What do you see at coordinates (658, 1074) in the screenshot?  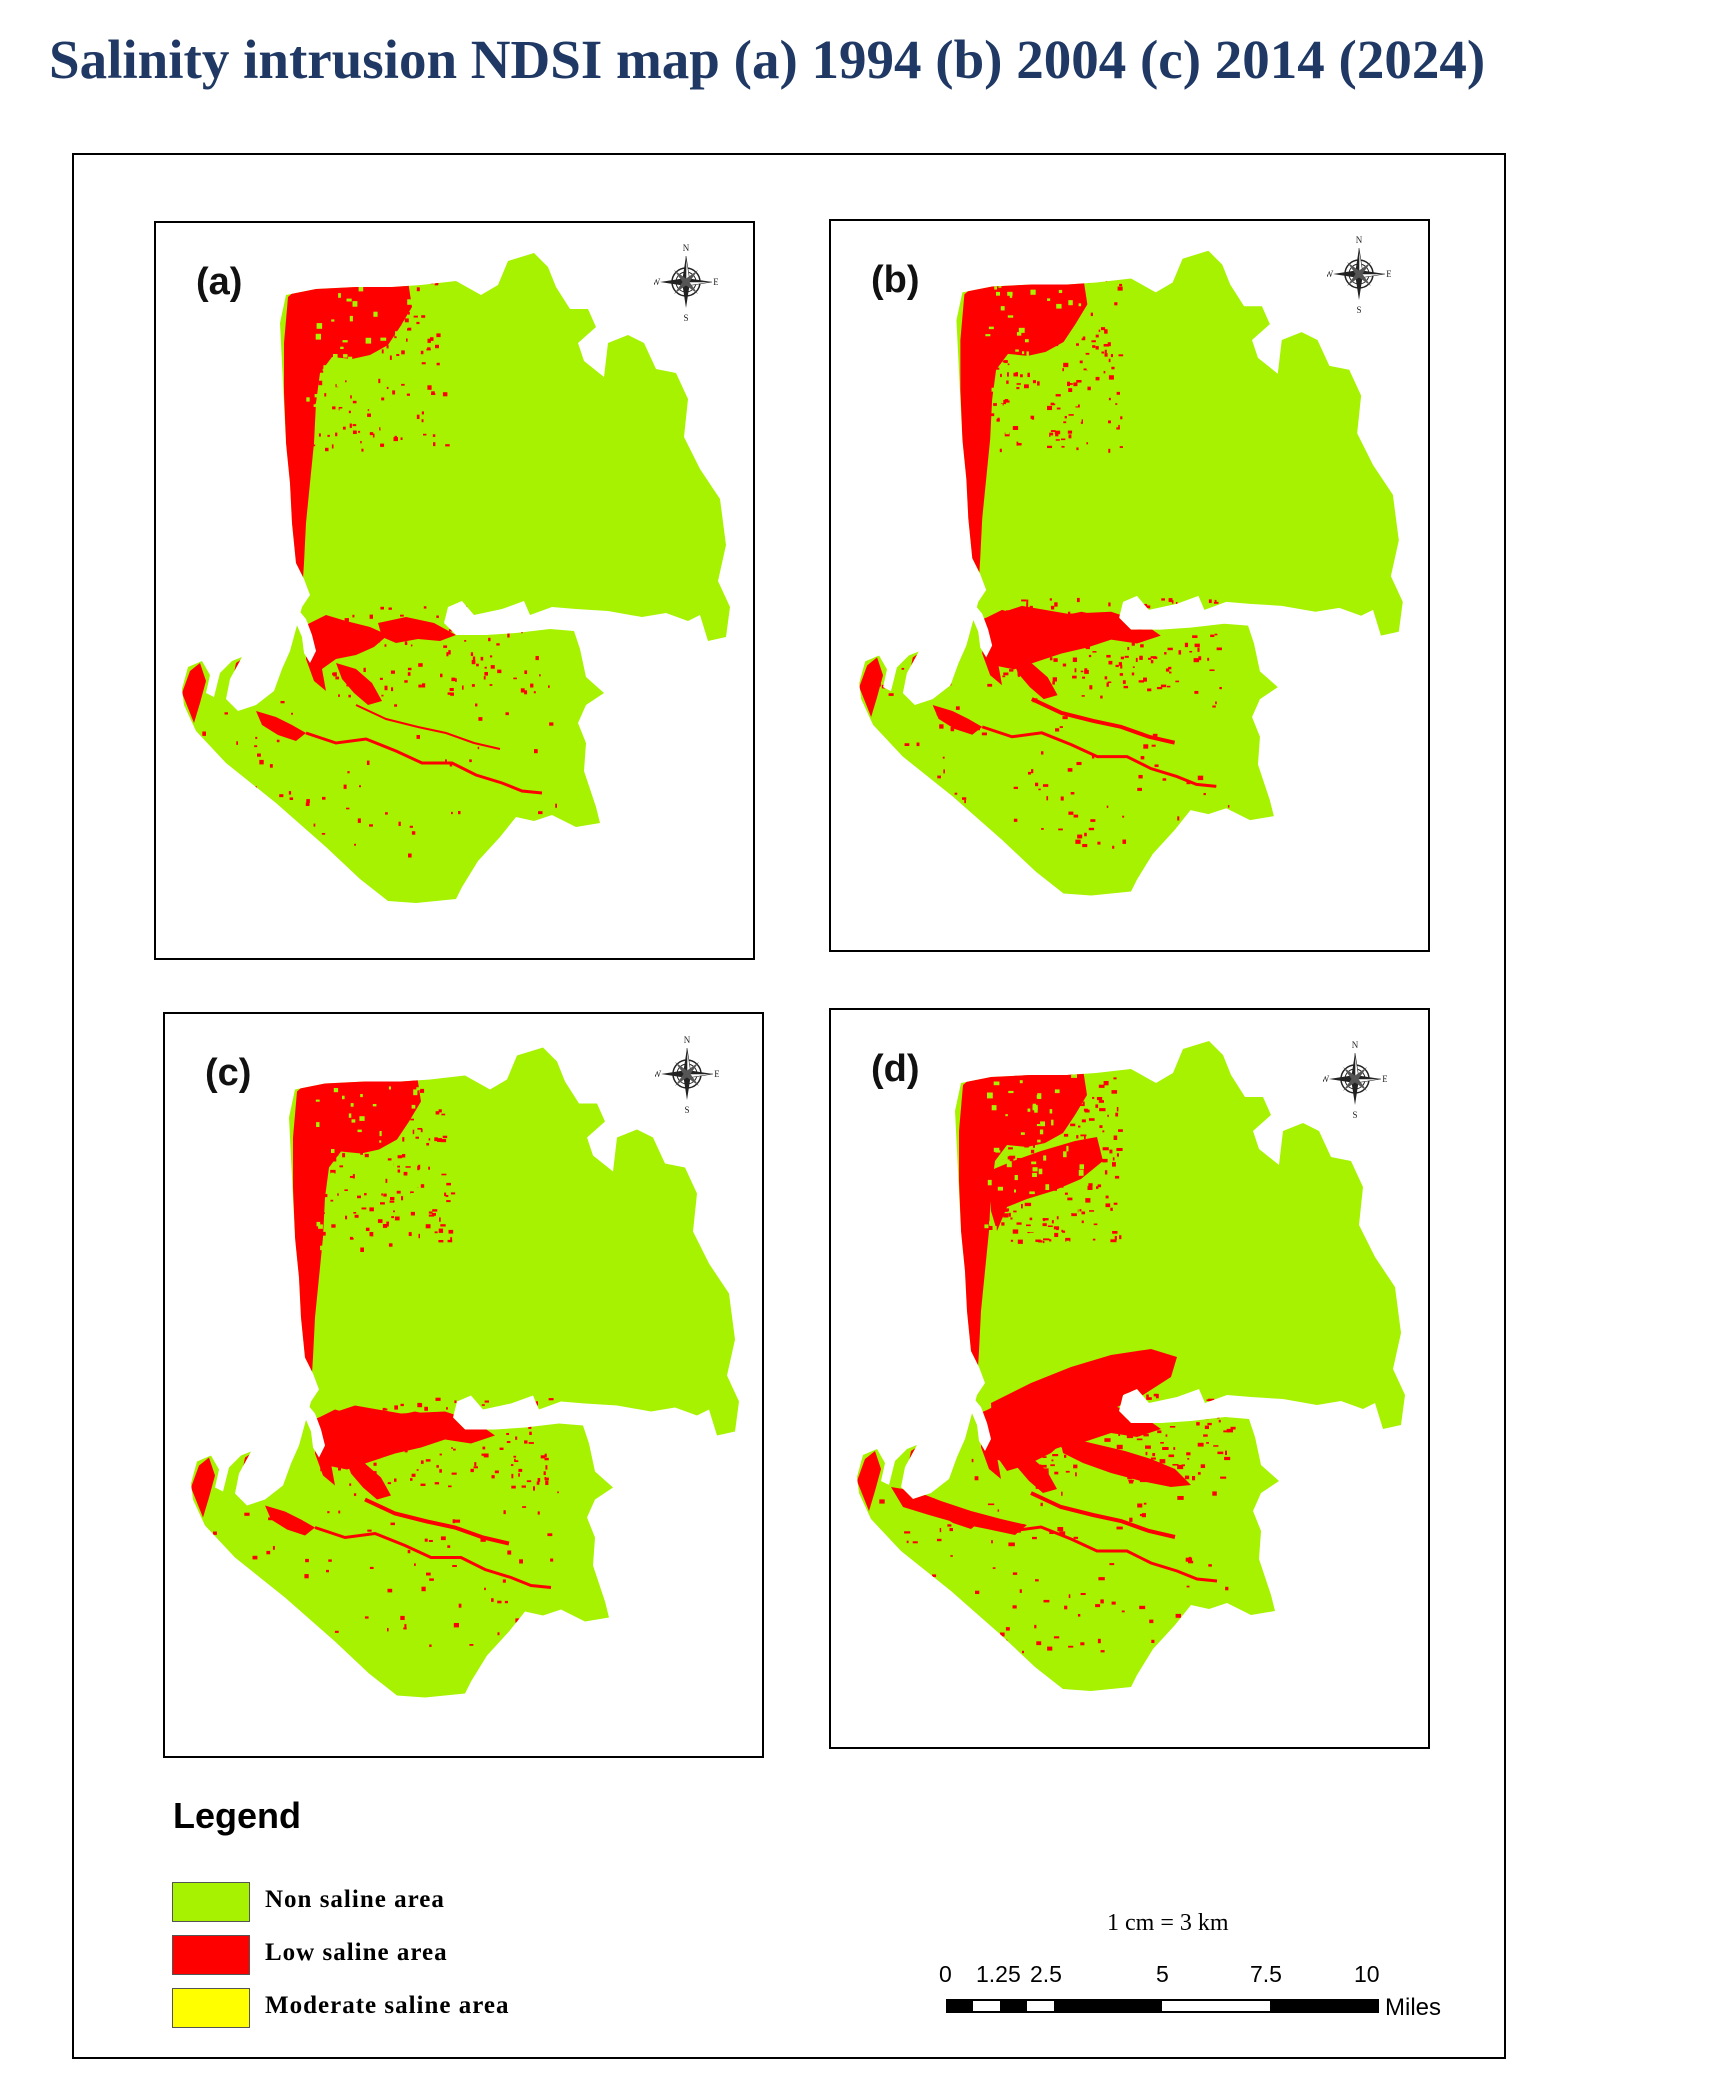 I see `compass-west-label: W` at bounding box center [658, 1074].